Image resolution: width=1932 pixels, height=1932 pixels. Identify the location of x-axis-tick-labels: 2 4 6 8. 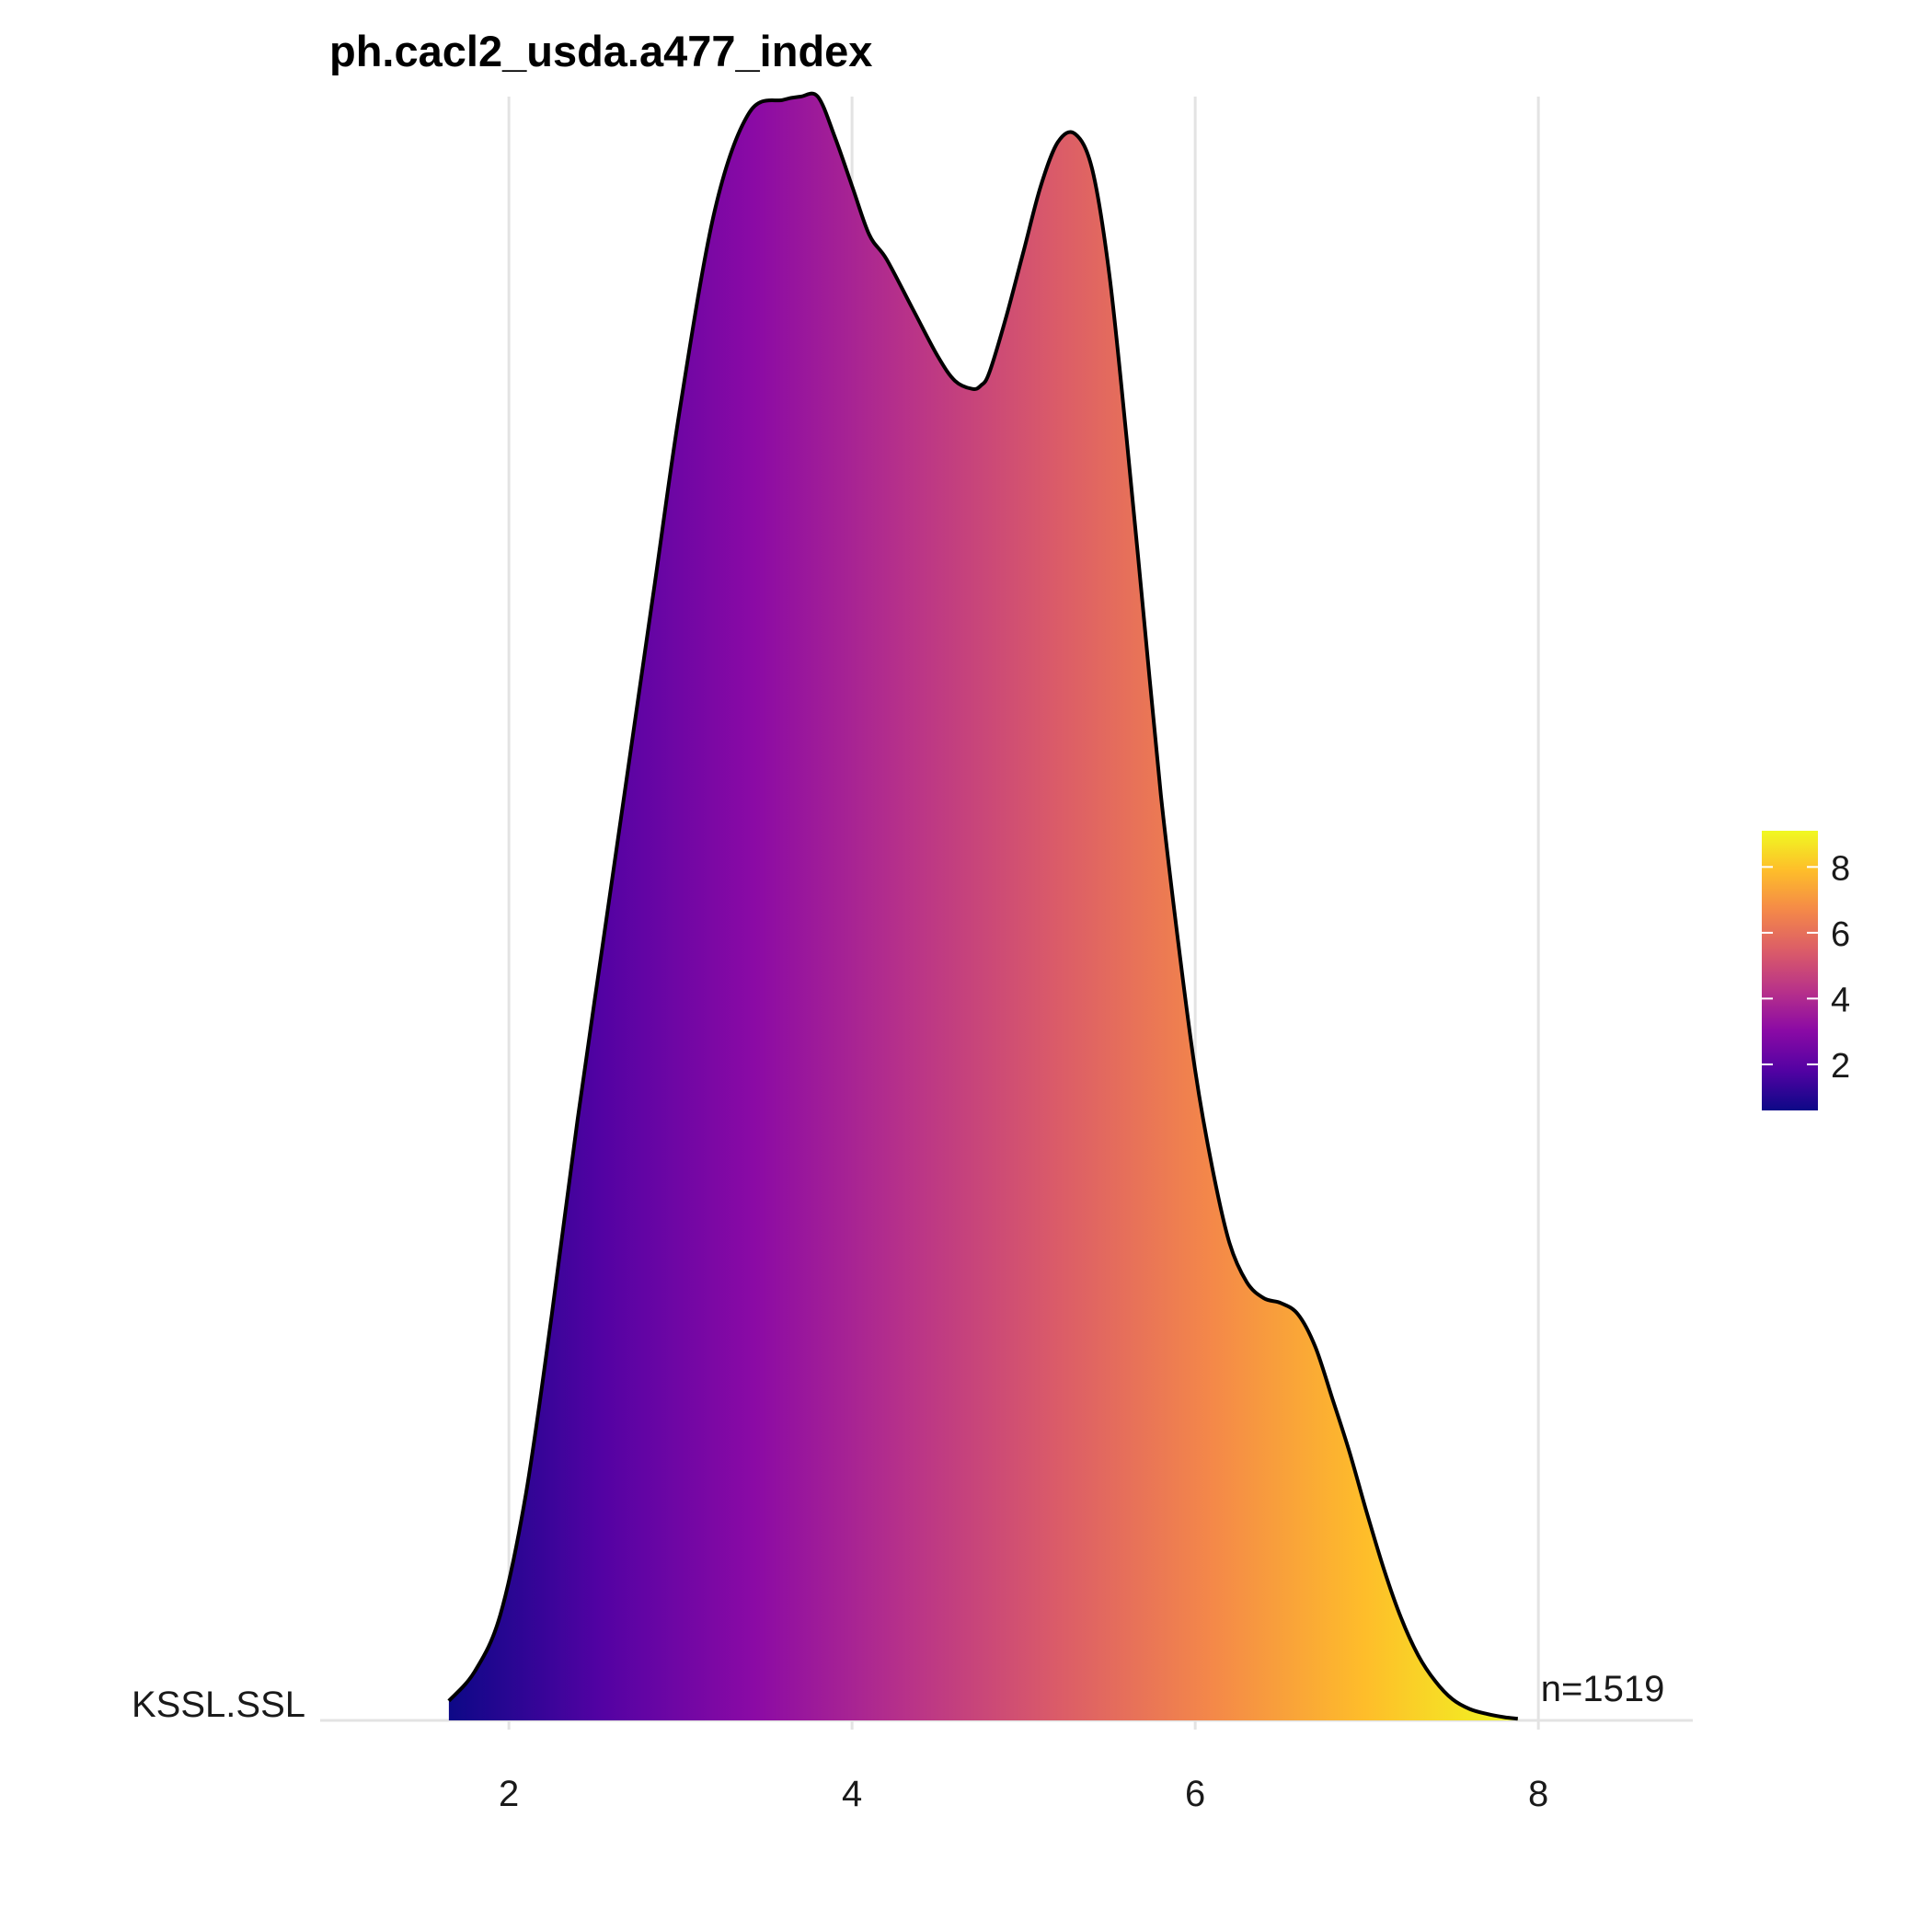
(1023, 1794).